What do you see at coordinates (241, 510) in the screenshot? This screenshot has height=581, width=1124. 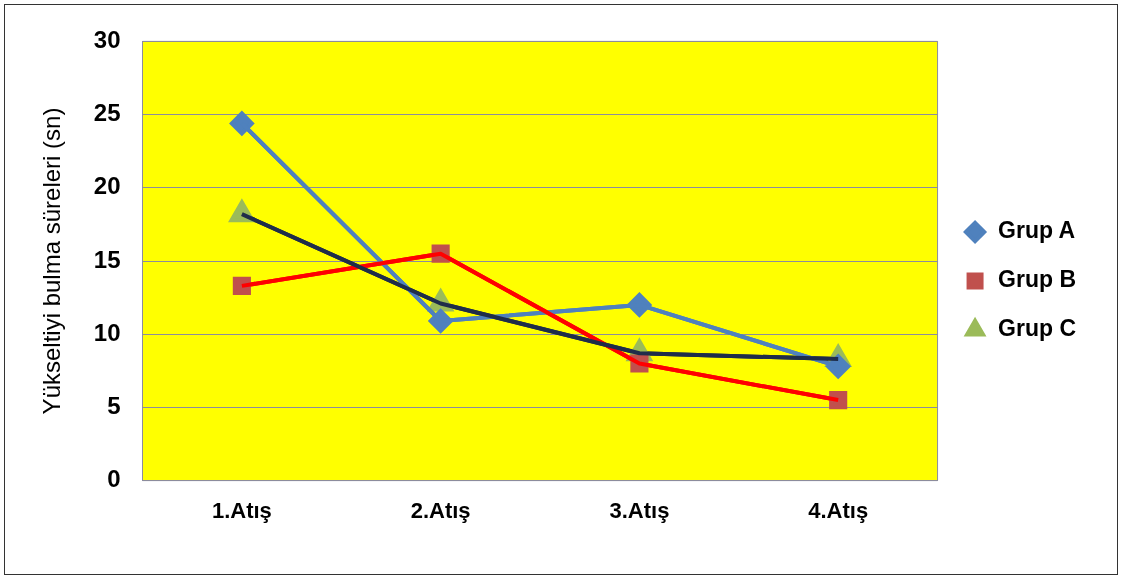 I see `x-tick-label: 1.Atış` at bounding box center [241, 510].